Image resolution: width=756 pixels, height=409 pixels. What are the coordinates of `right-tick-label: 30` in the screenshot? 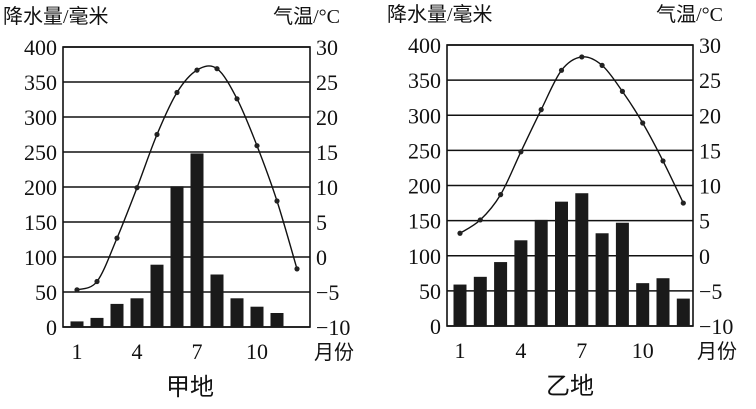 It's located at (710, 45).